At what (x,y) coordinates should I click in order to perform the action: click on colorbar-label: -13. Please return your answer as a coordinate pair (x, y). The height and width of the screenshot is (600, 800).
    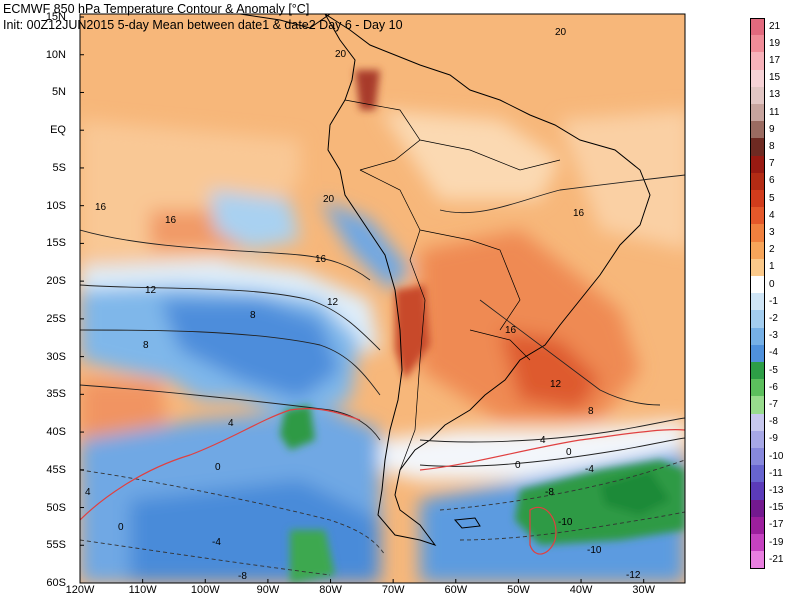
    Looking at the image, I should click on (776, 490).